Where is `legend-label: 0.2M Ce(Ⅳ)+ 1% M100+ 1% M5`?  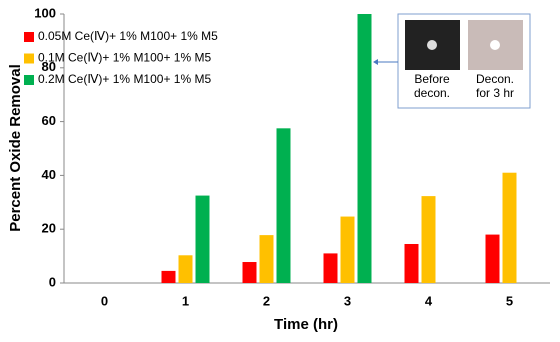 legend-label: 0.2M Ce(Ⅳ)+ 1% M100+ 1% M5 is located at coordinates (124, 79).